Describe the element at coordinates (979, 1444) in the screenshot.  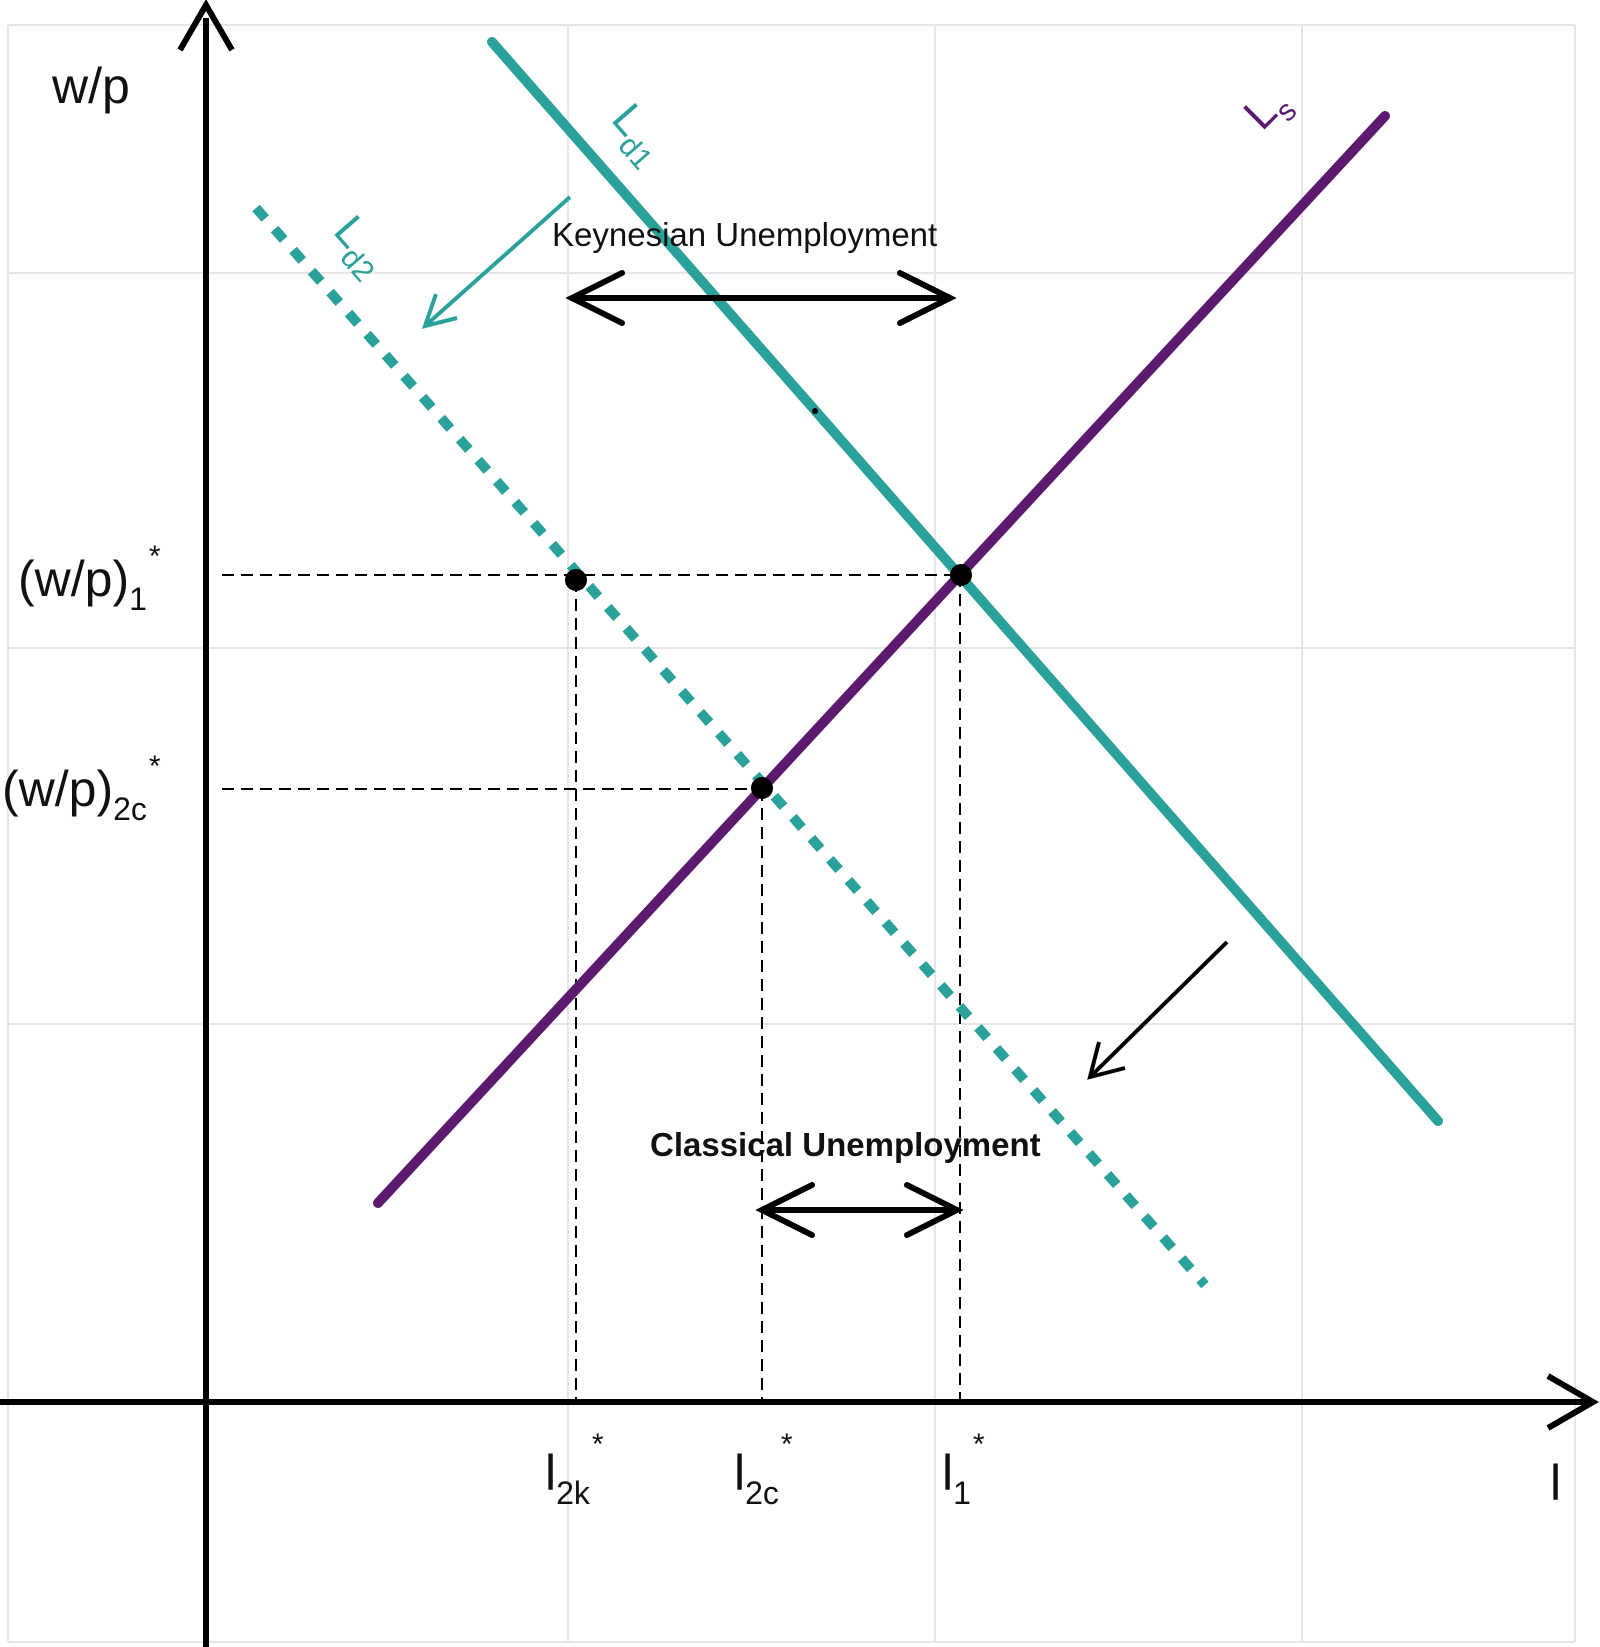
I see `l1-label-sup: *` at that location.